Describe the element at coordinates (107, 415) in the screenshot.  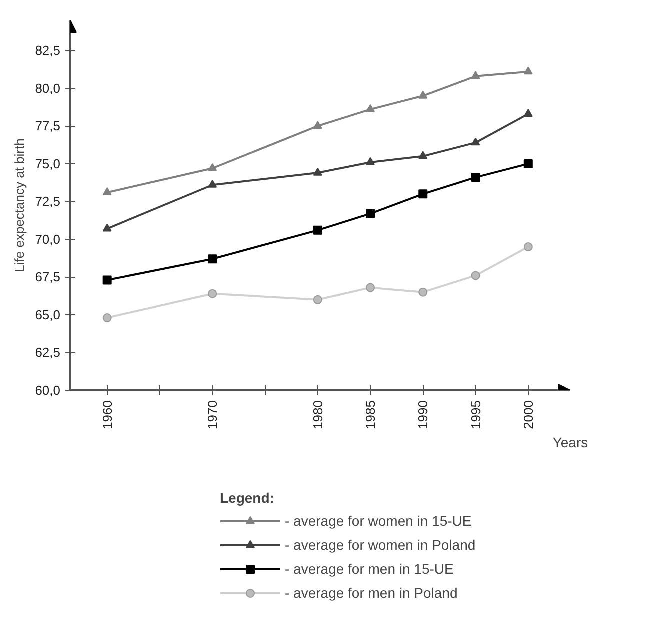
I see `x-tick-label: 1960` at that location.